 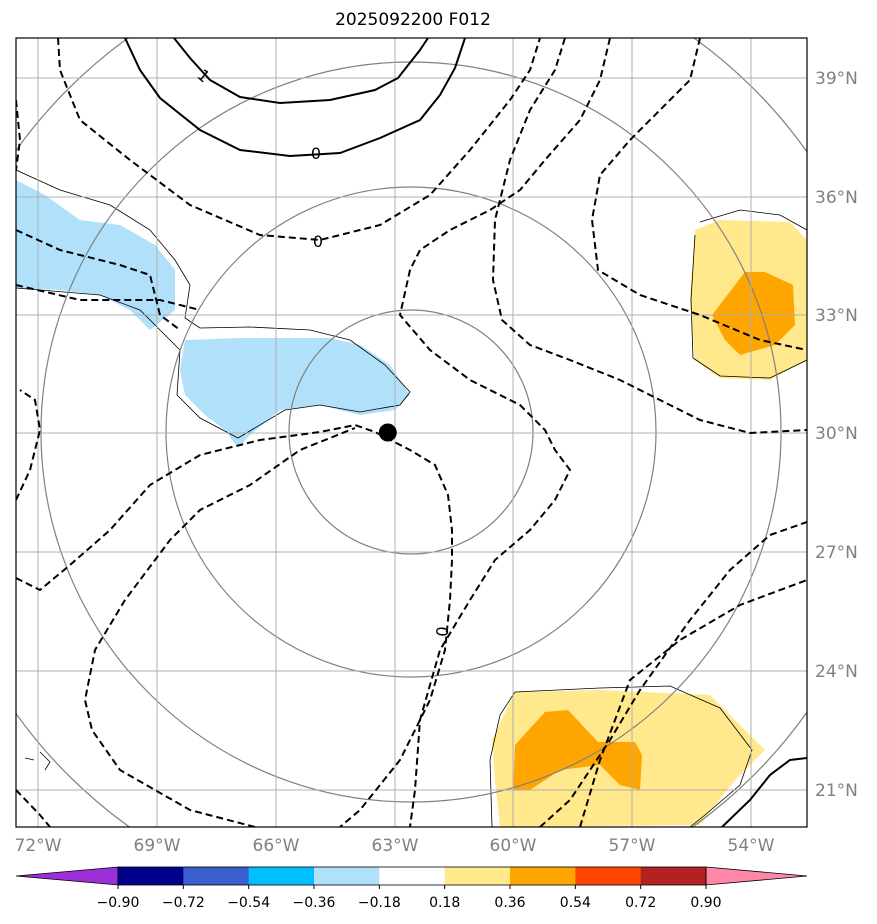 What do you see at coordinates (67, 876) in the screenshot?
I see `colorbar-extend-min` at bounding box center [67, 876].